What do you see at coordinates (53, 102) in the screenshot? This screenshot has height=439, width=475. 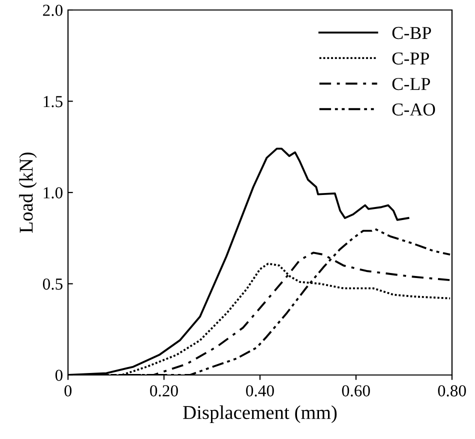 I see `y-tick-label: 1.5` at bounding box center [53, 102].